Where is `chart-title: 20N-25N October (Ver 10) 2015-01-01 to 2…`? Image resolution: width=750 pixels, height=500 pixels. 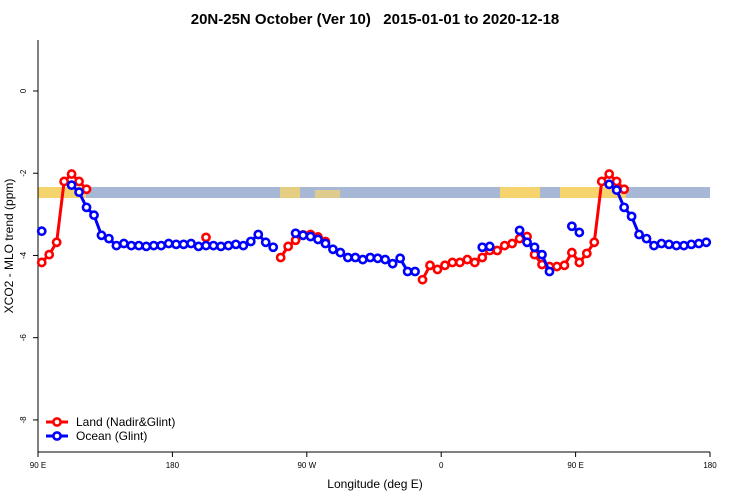 chart-title: 20N-25N October (Ver 10) 2015-01-01 to 2… is located at coordinates (375, 19).